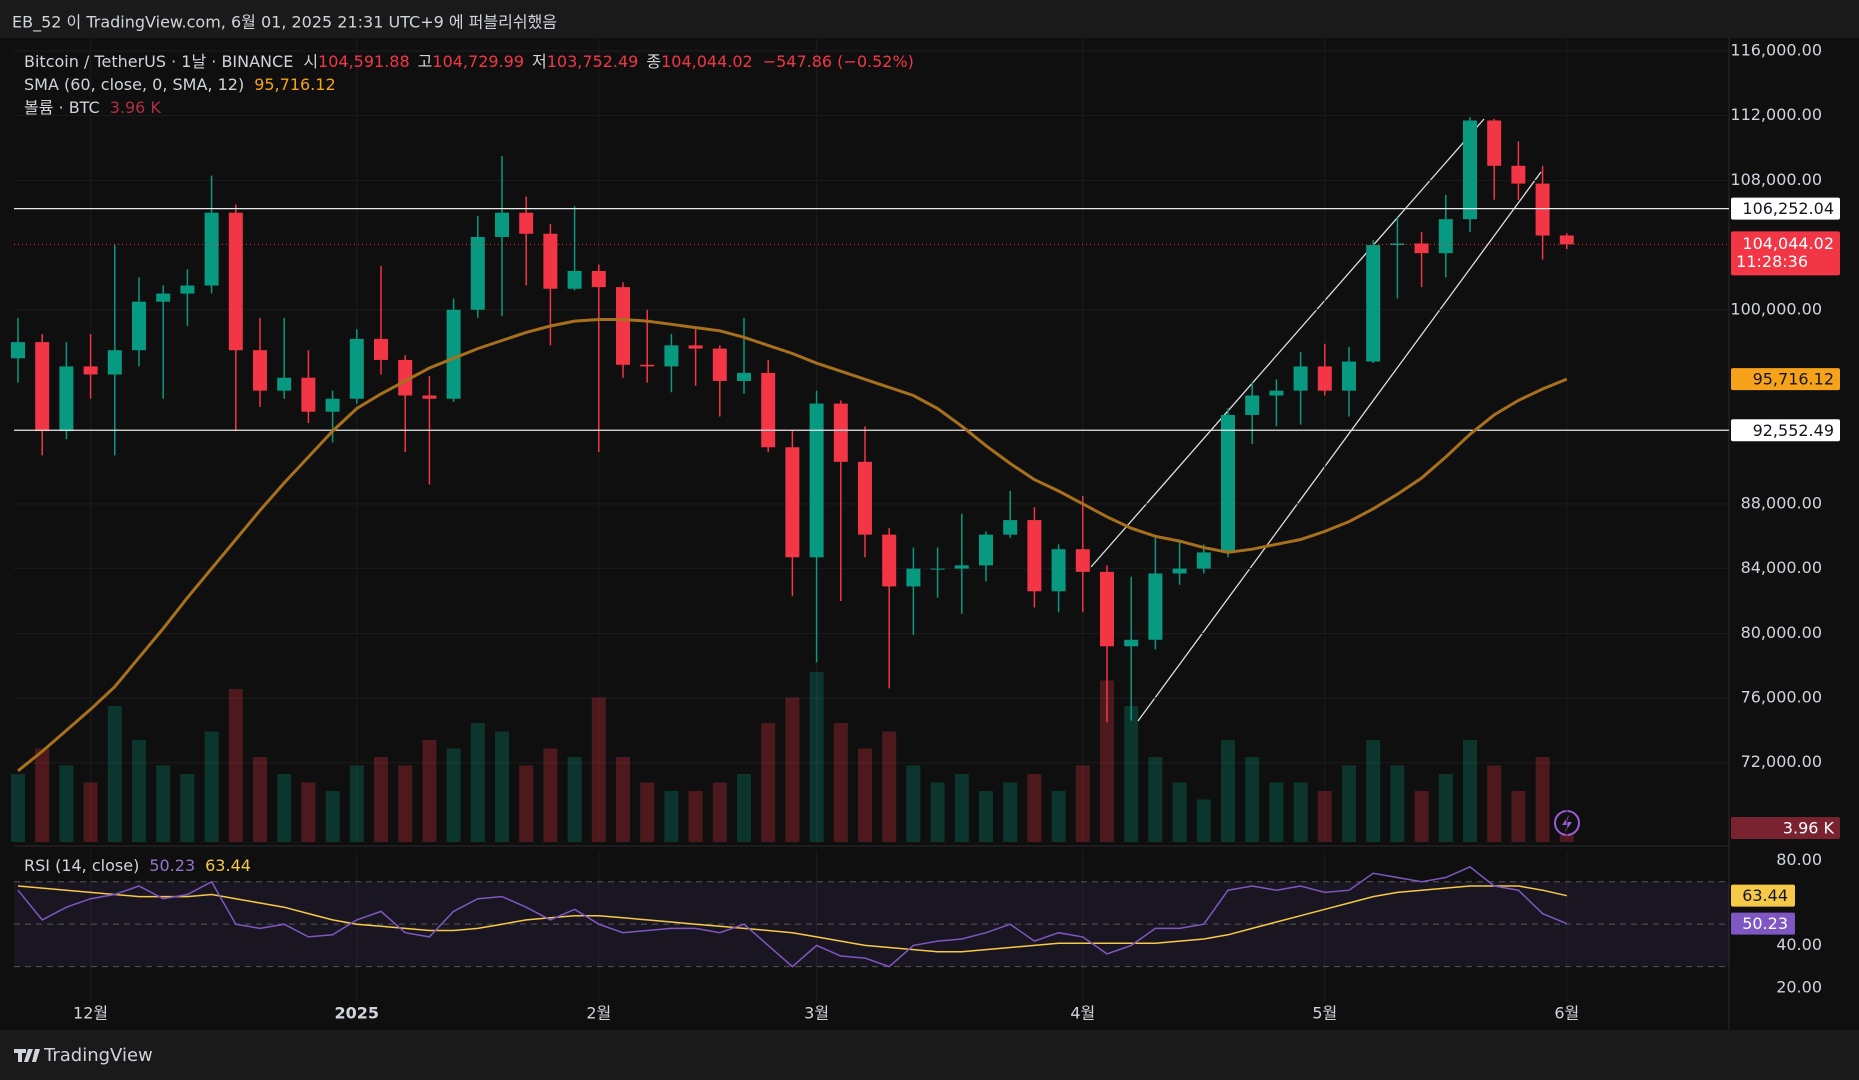 This screenshot has width=1859, height=1080. What do you see at coordinates (1781, 697) in the screenshot?
I see `y-tick-label: 76,000.00` at bounding box center [1781, 697].